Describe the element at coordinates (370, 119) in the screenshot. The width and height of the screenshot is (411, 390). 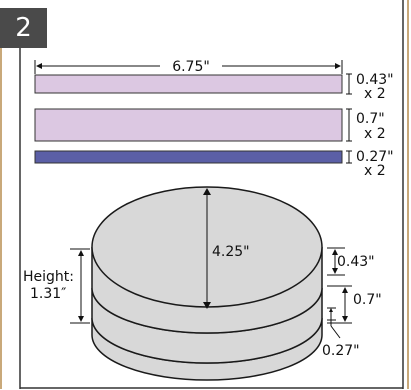
I see `strip-2-thickness-label: 0.7"` at that location.